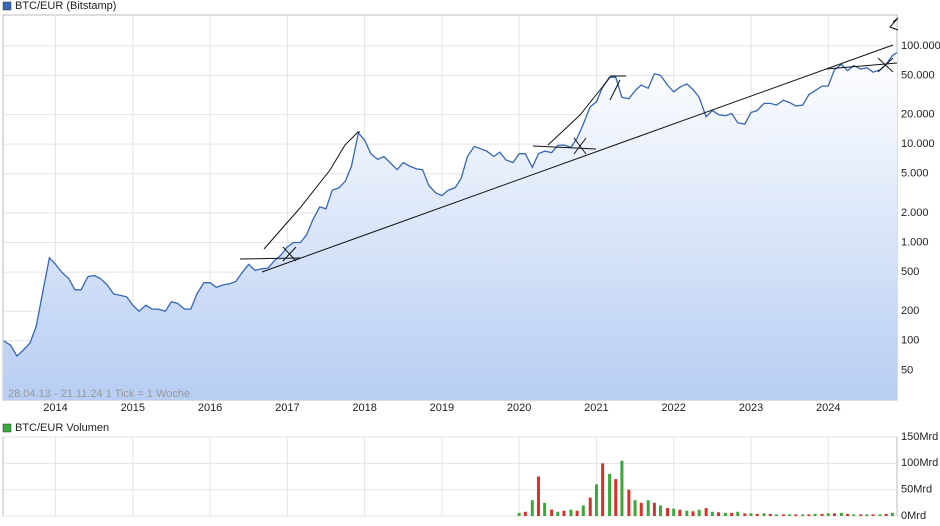 This screenshot has width=940, height=526. What do you see at coordinates (210, 408) in the screenshot?
I see `x-tick-label: 2016` at bounding box center [210, 408].